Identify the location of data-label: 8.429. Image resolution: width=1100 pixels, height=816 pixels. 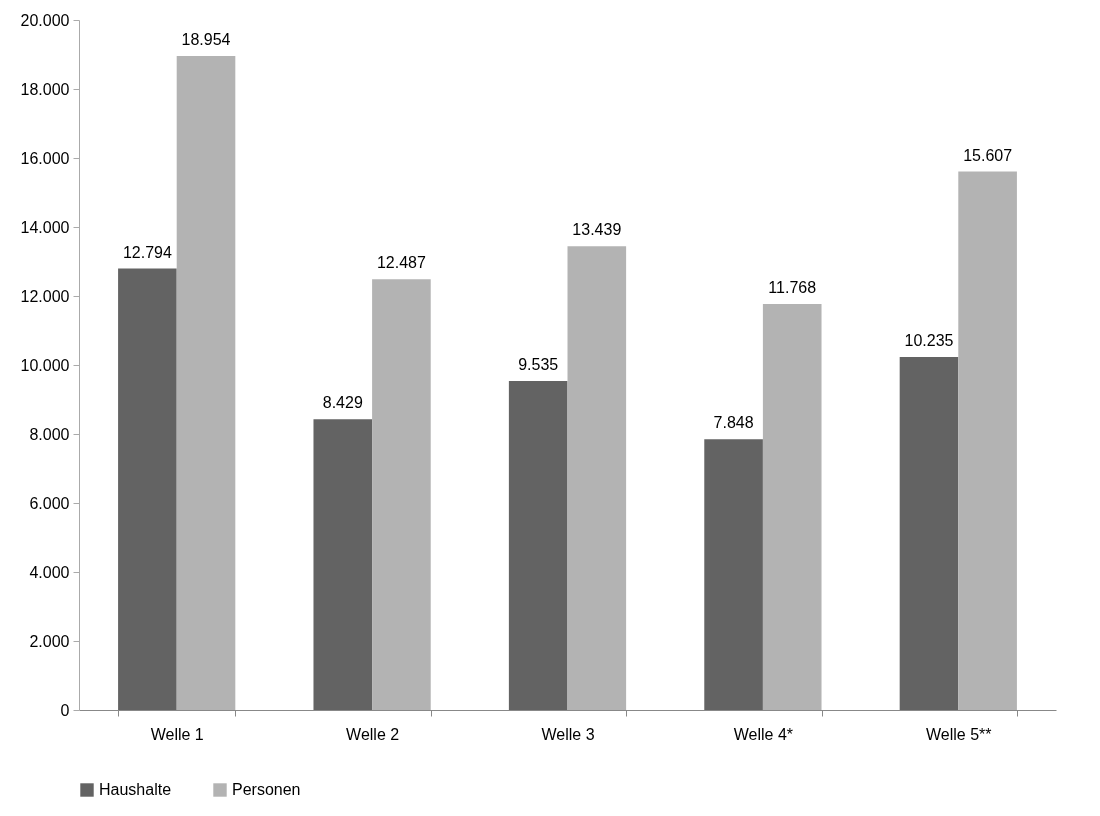
(342, 403).